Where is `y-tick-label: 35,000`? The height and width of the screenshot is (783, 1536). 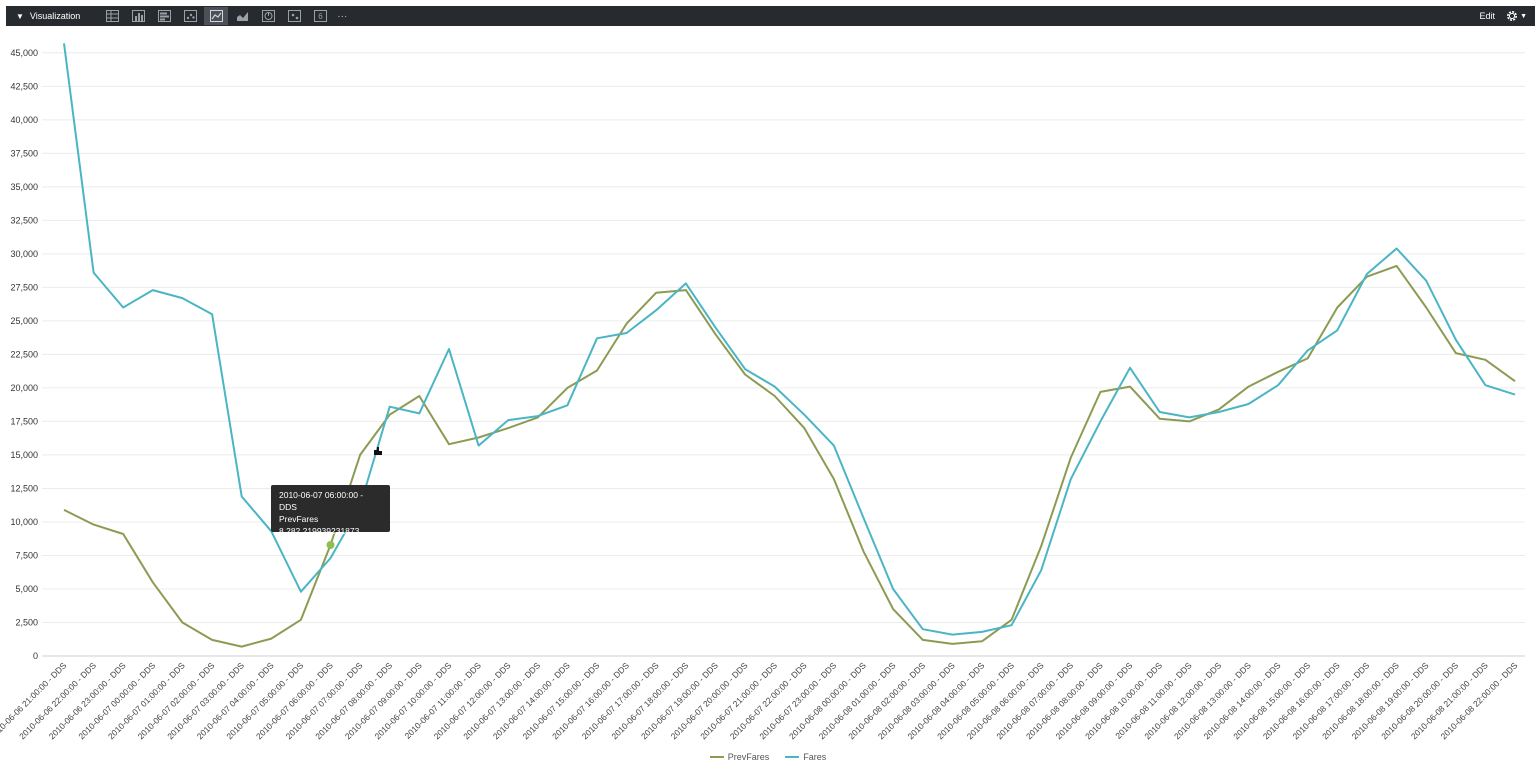 y-tick-label: 35,000 is located at coordinates (24, 187).